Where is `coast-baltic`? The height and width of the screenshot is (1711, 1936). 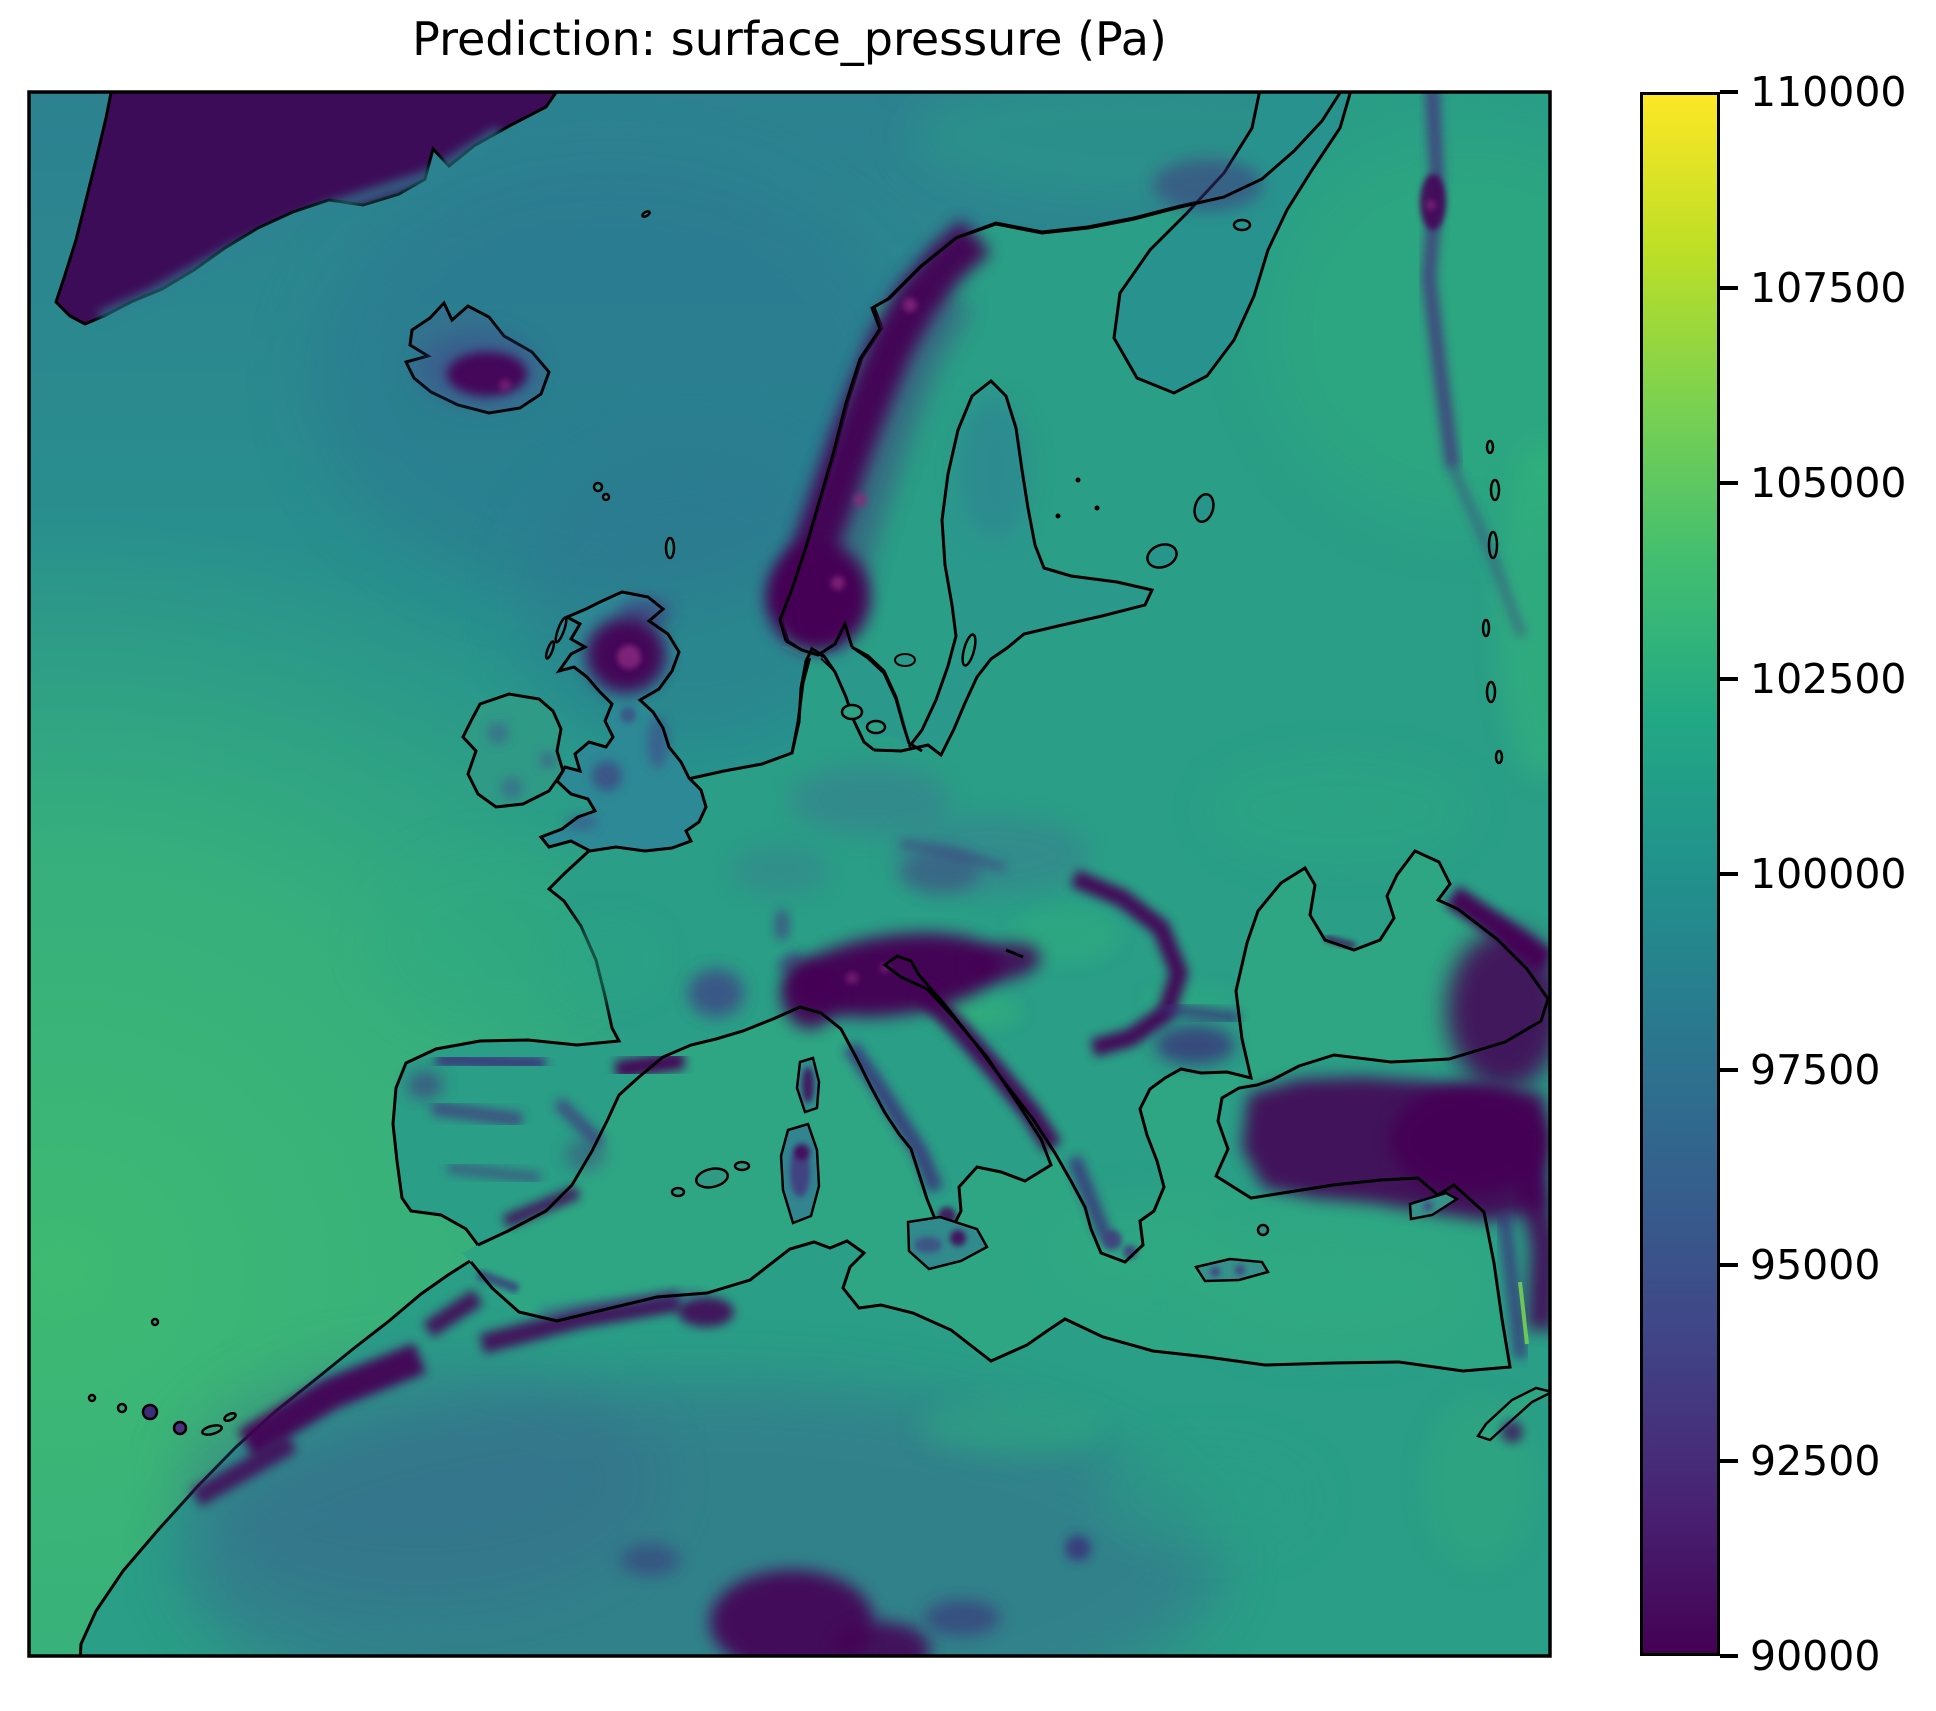 coast-baltic is located at coordinates (1014, 568).